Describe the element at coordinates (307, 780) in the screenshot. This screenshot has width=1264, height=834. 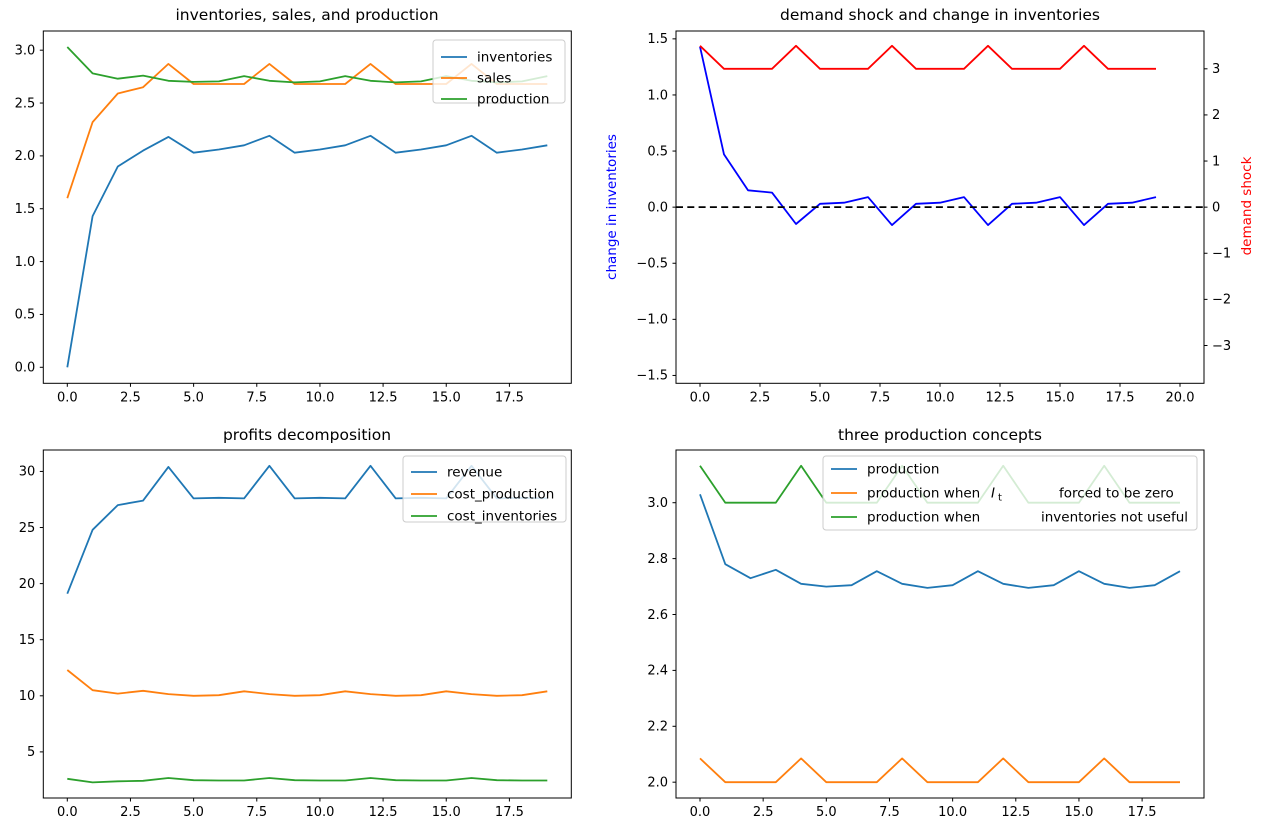
I see `series-cost-inventories` at that location.